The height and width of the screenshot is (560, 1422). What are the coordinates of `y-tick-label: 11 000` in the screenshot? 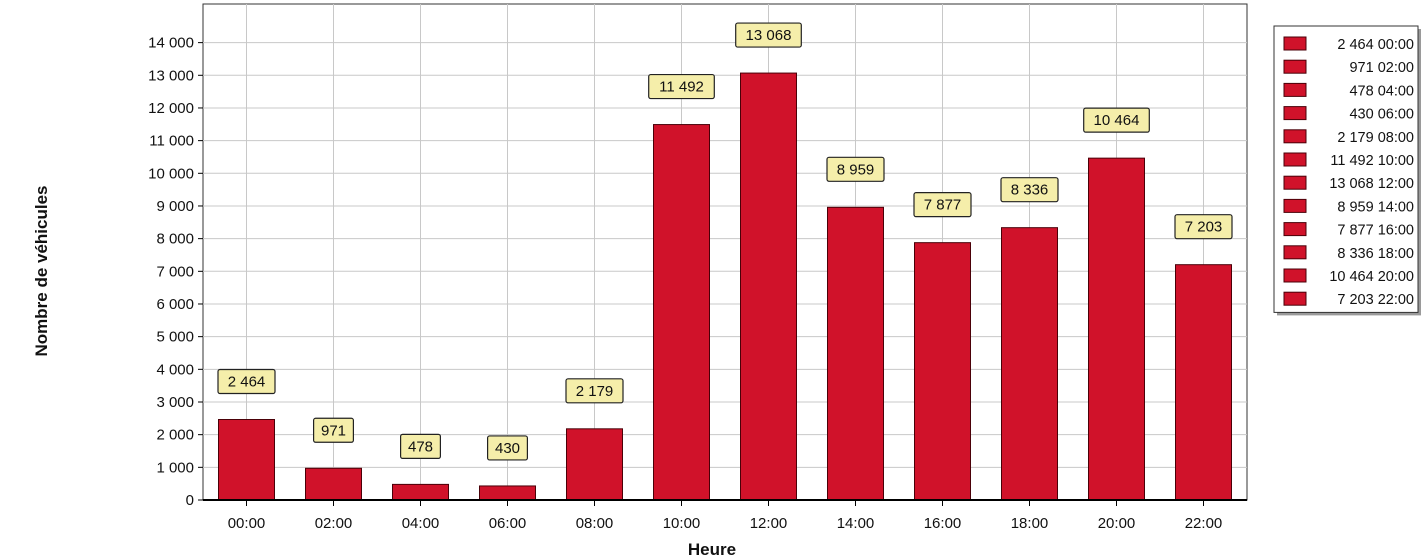 It's located at (171, 141).